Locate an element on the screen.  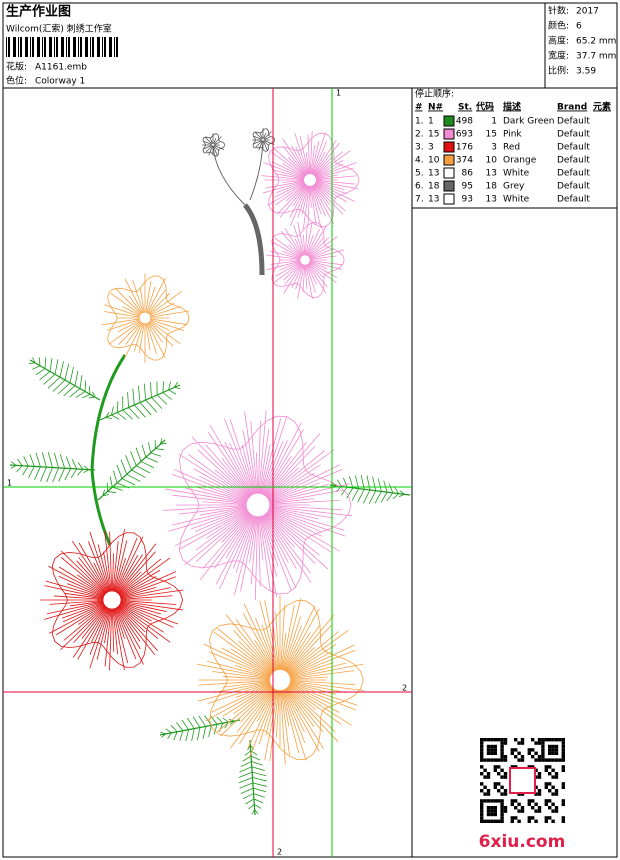
colorway-label: 色位: is located at coordinates (16, 81).